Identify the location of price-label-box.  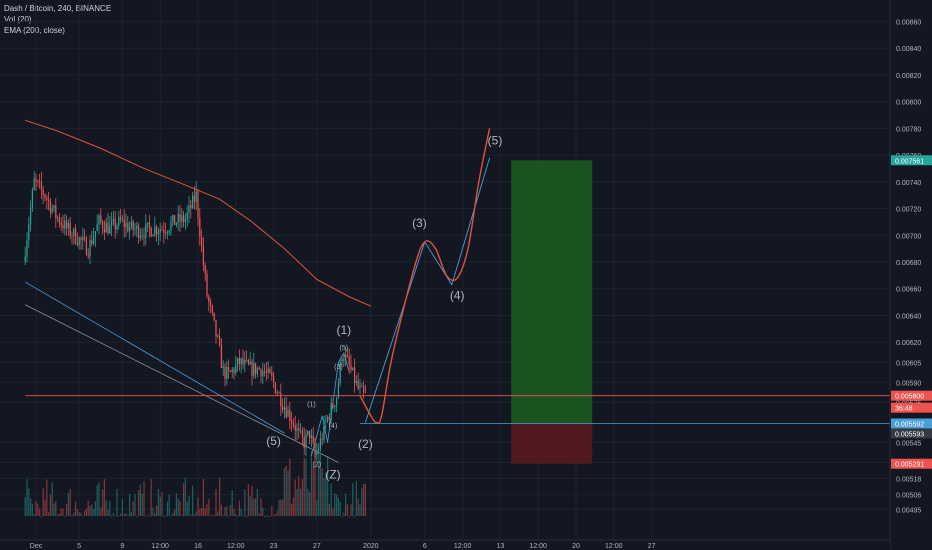
(911, 463).